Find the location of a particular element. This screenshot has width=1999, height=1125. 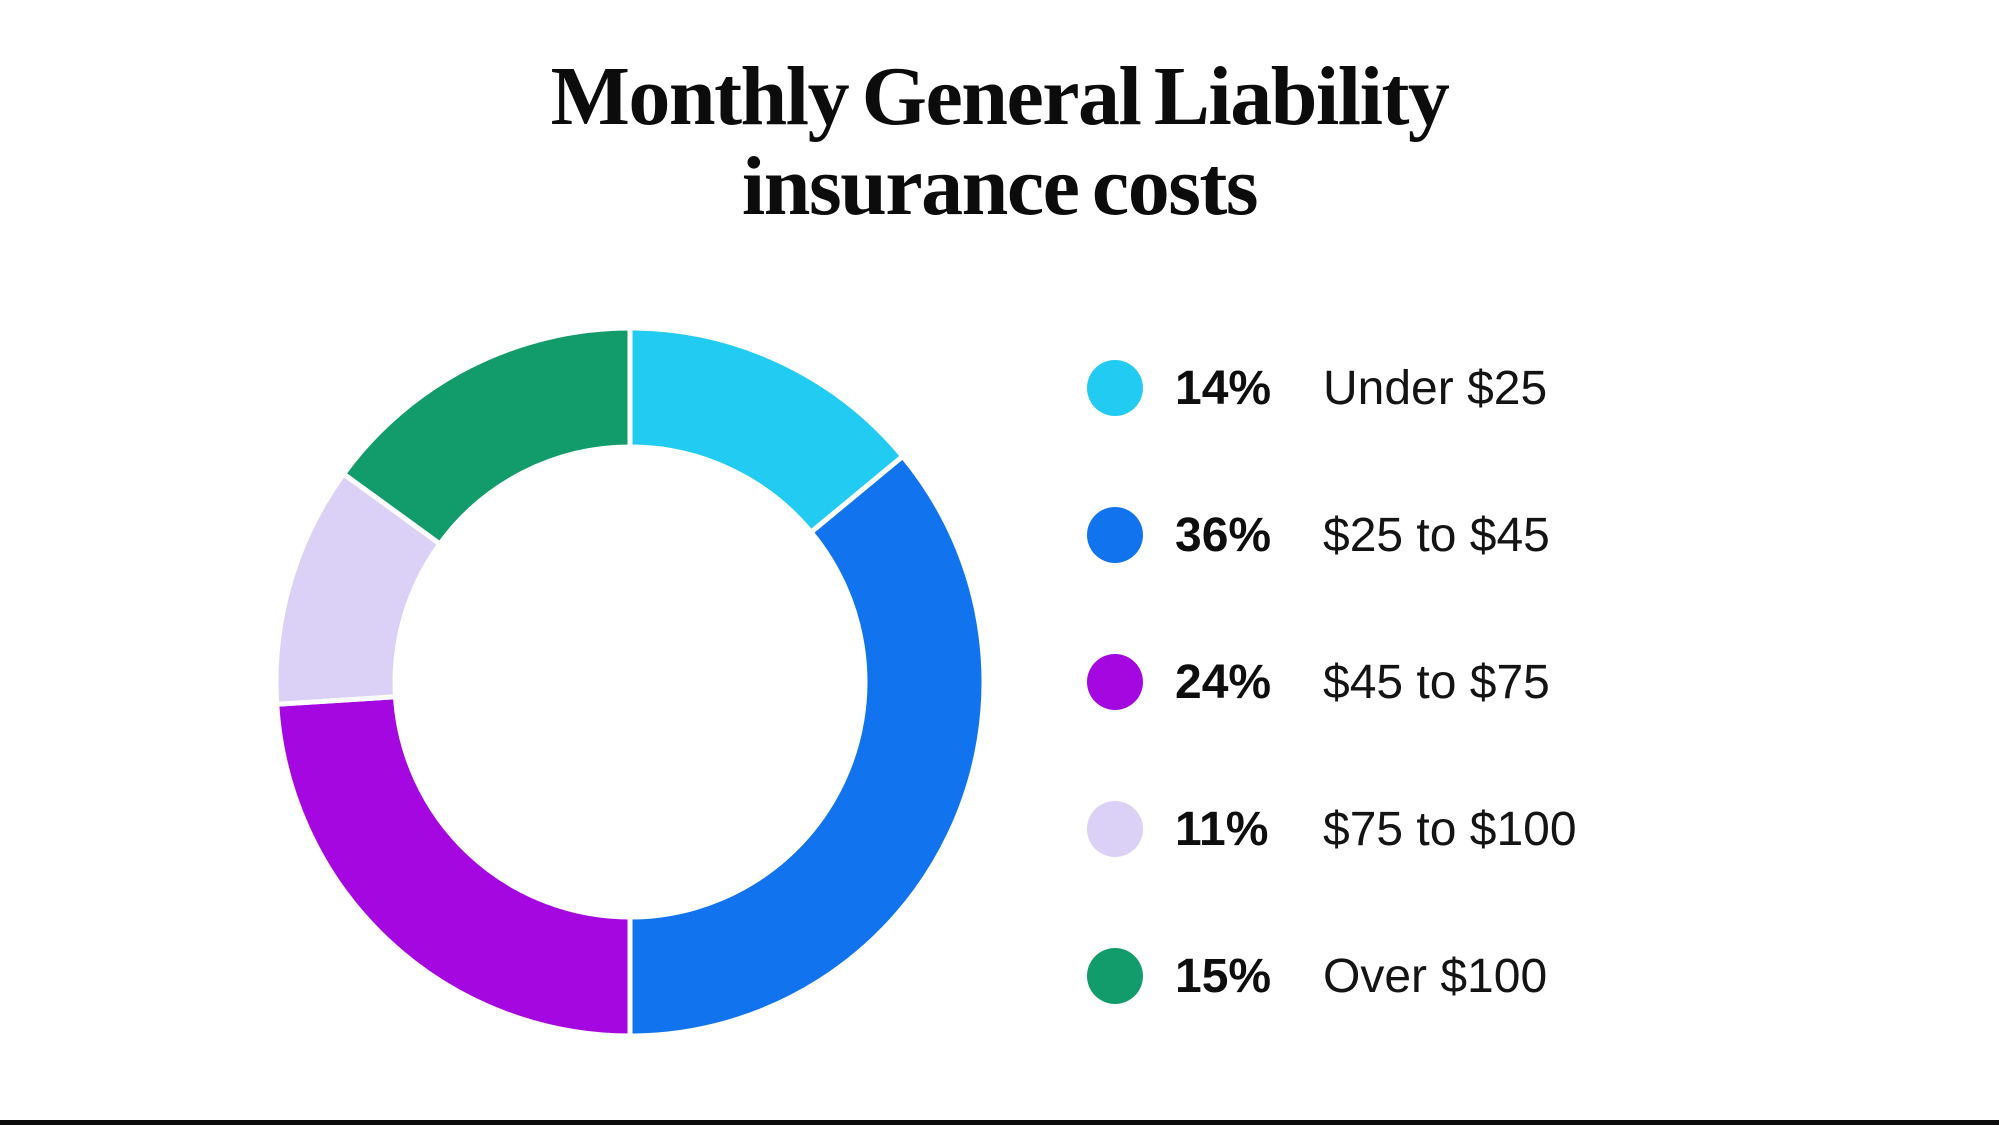

legend-percent: 15% is located at coordinates (1223, 976).